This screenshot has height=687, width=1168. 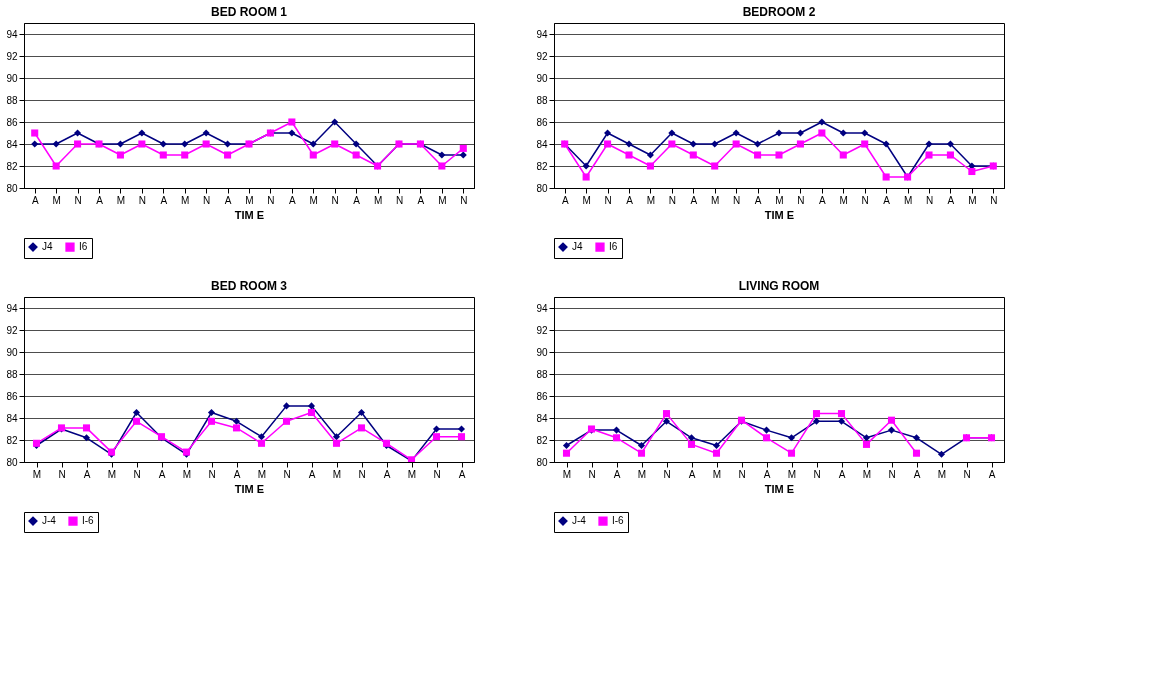 I want to click on y-tick-label: 84, so click(x=12, y=418).